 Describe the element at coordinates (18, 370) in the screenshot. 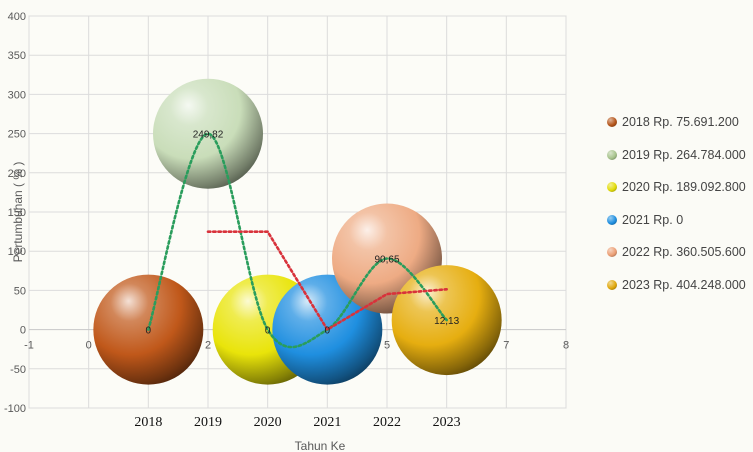

I see `y-tick-label: -50` at that location.